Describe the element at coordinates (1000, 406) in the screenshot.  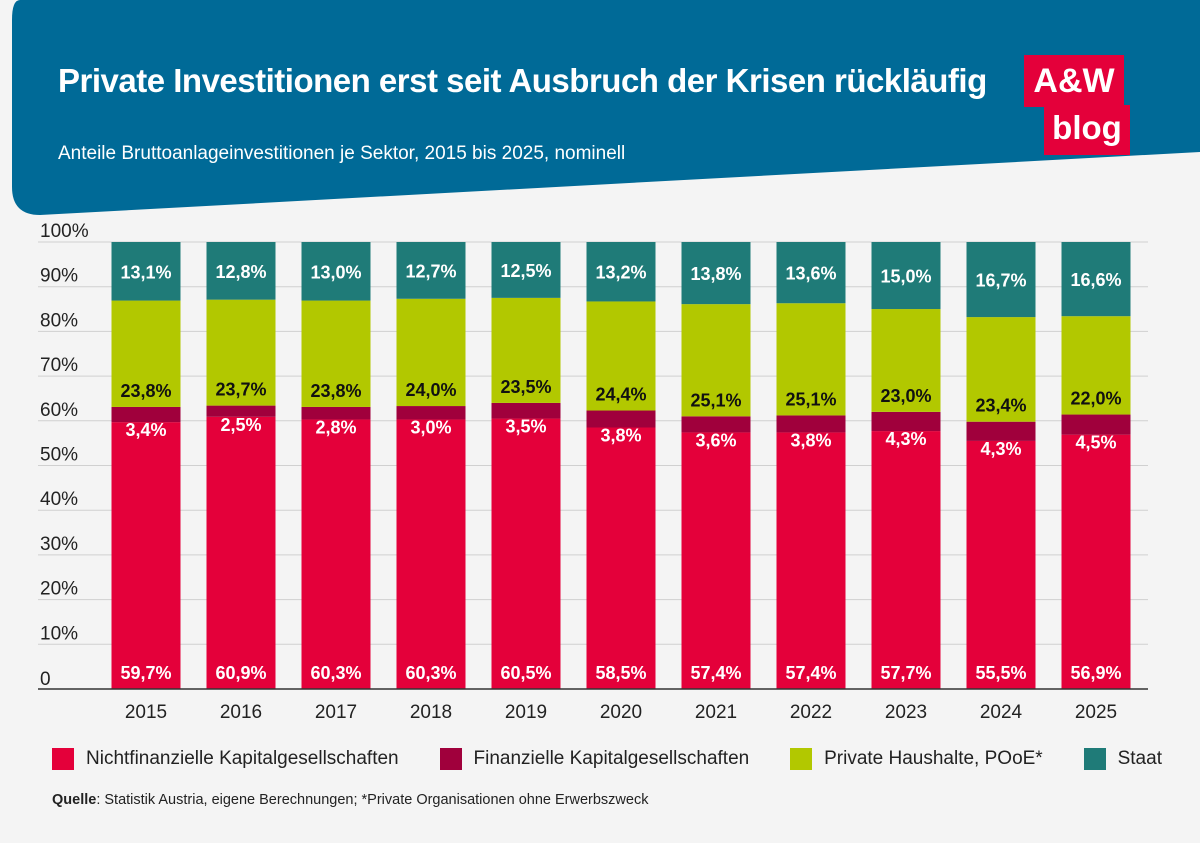
I see `data-label: 23,4%` at that location.